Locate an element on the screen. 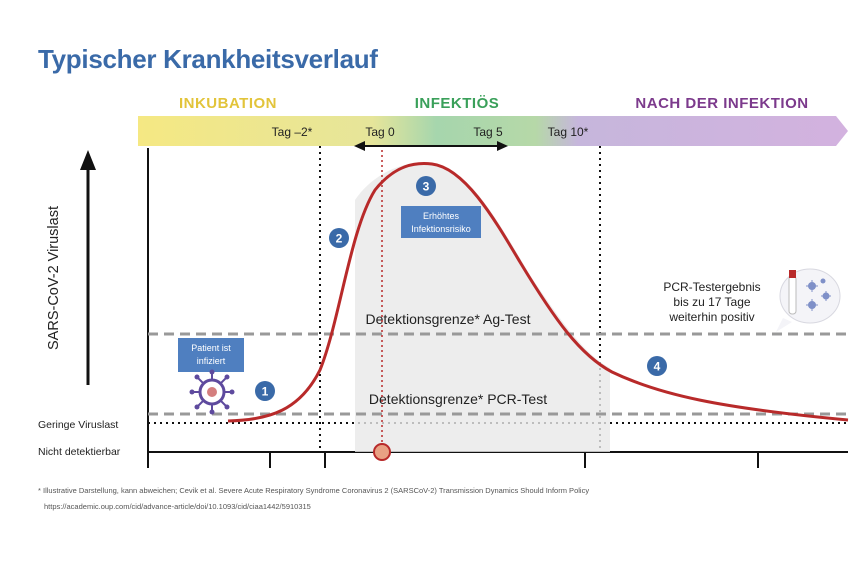  increased-risk-box: Erhöhtes Infektionsrisiko is located at coordinates (441, 222).